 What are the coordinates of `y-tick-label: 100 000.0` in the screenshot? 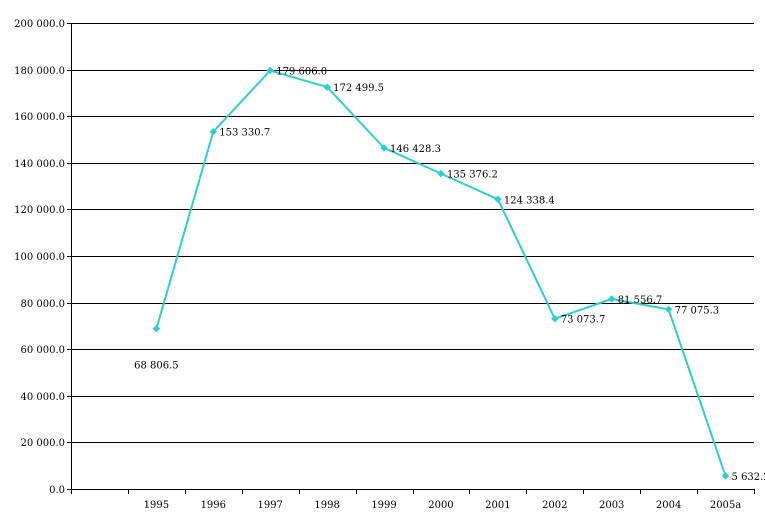 It's located at (39, 257).